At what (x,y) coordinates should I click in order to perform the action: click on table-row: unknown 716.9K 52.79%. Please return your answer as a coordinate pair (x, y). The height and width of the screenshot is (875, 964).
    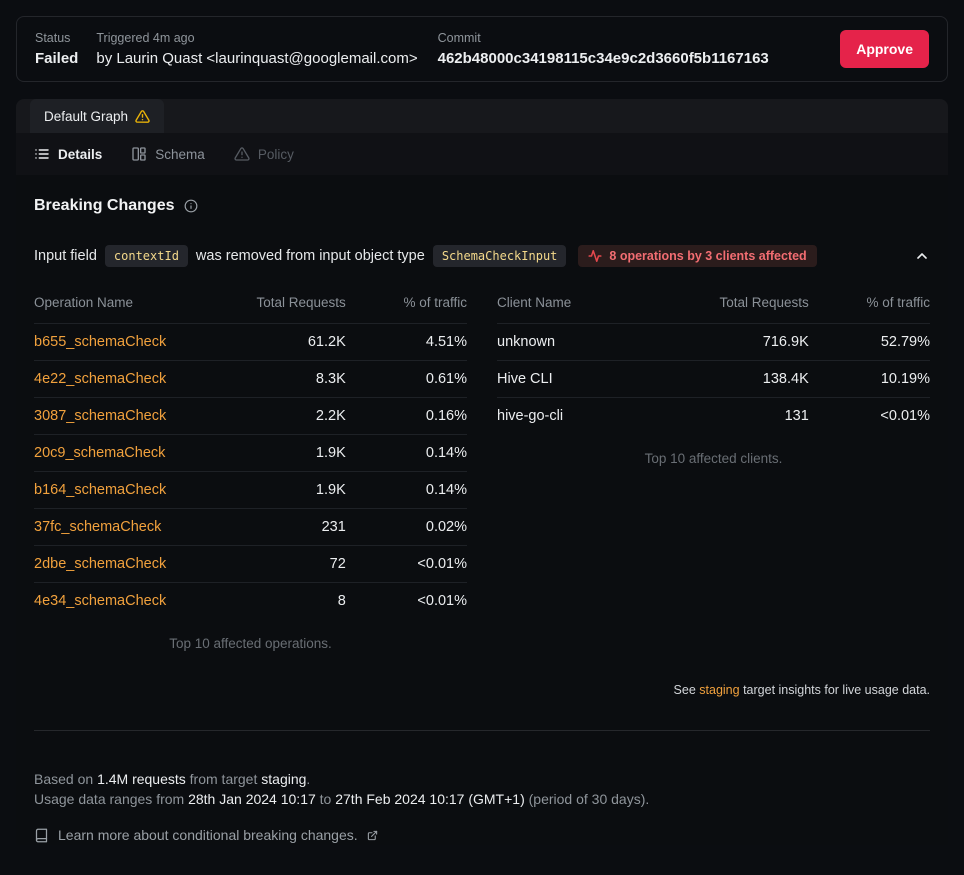
    Looking at the image, I should click on (713, 342).